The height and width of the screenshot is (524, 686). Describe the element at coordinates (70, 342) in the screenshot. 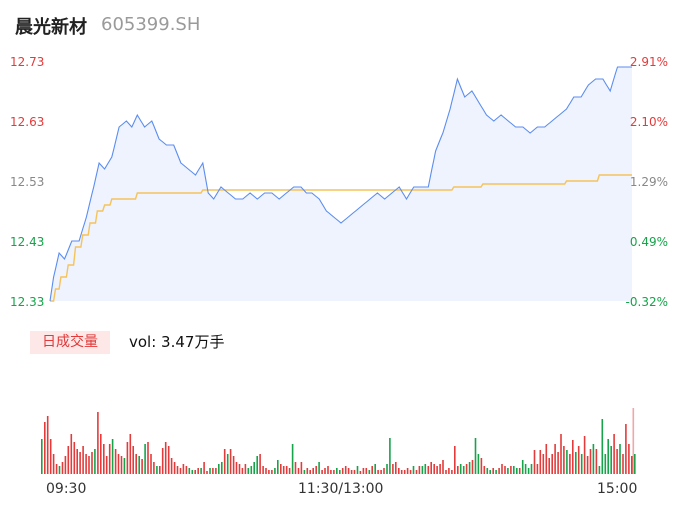

I see `volume-tab: 日成交量` at that location.